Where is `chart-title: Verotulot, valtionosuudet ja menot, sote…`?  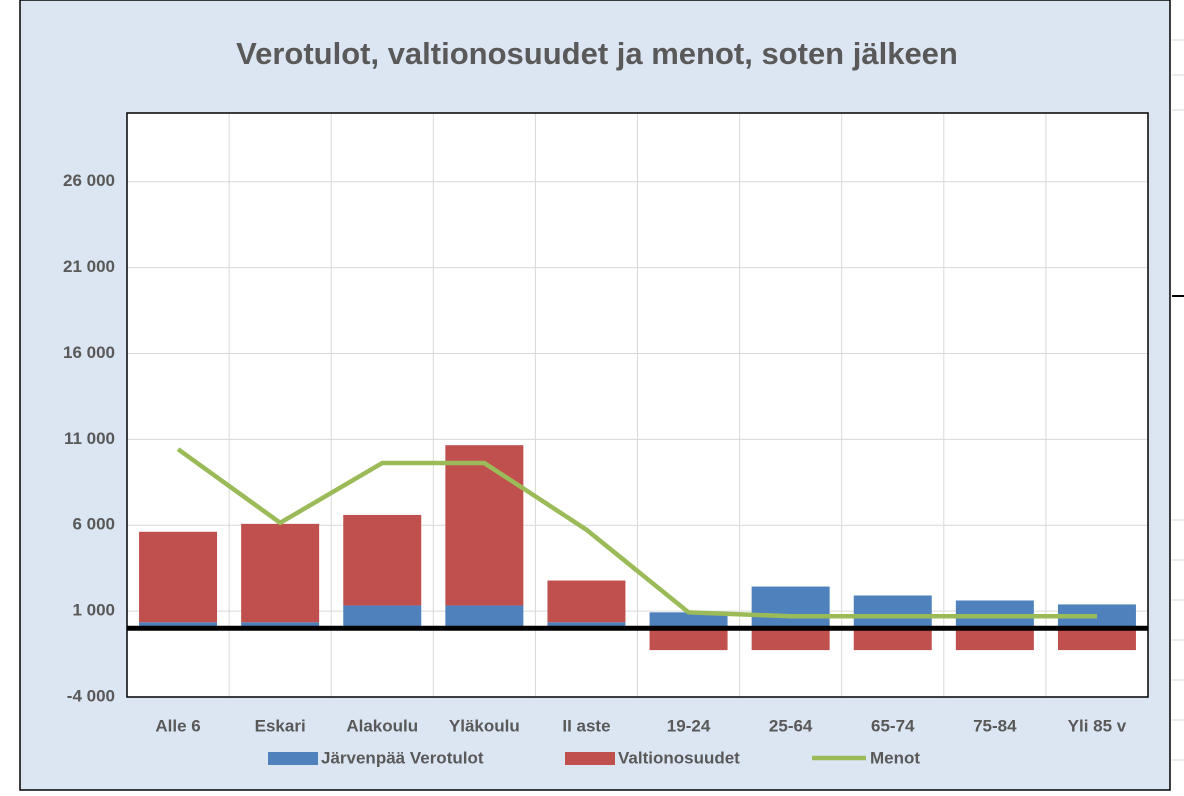
chart-title: Verotulot, valtionosuudet ja menot, sote… is located at coordinates (597, 53).